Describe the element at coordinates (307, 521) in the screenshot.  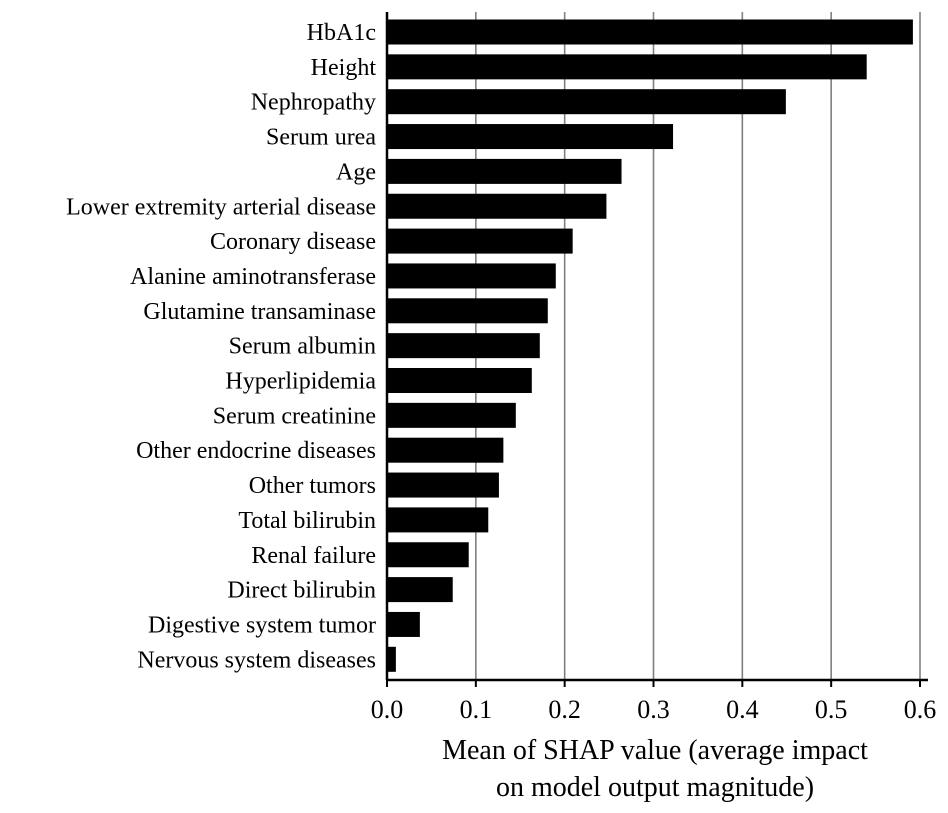
I see `category-label: Total bilirubin` at that location.